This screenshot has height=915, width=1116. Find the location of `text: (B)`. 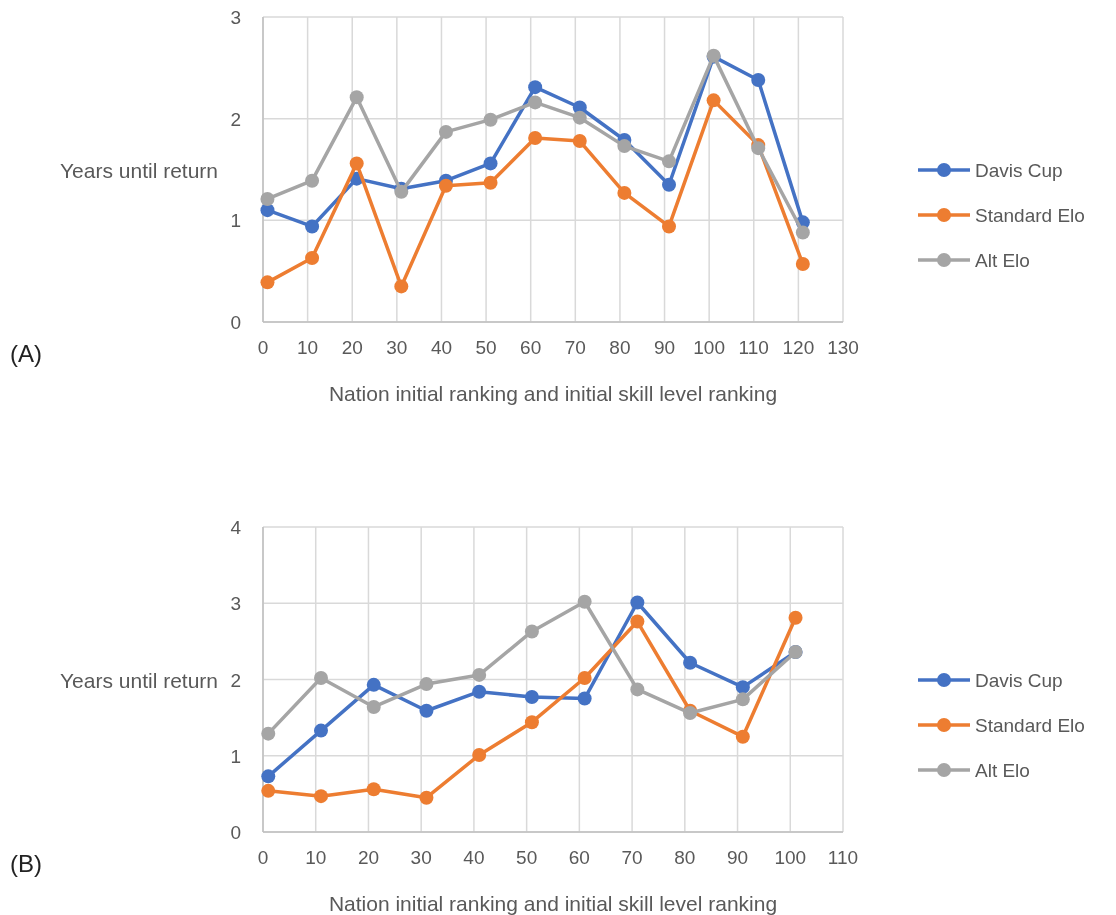

text: (B) is located at coordinates (26, 863).